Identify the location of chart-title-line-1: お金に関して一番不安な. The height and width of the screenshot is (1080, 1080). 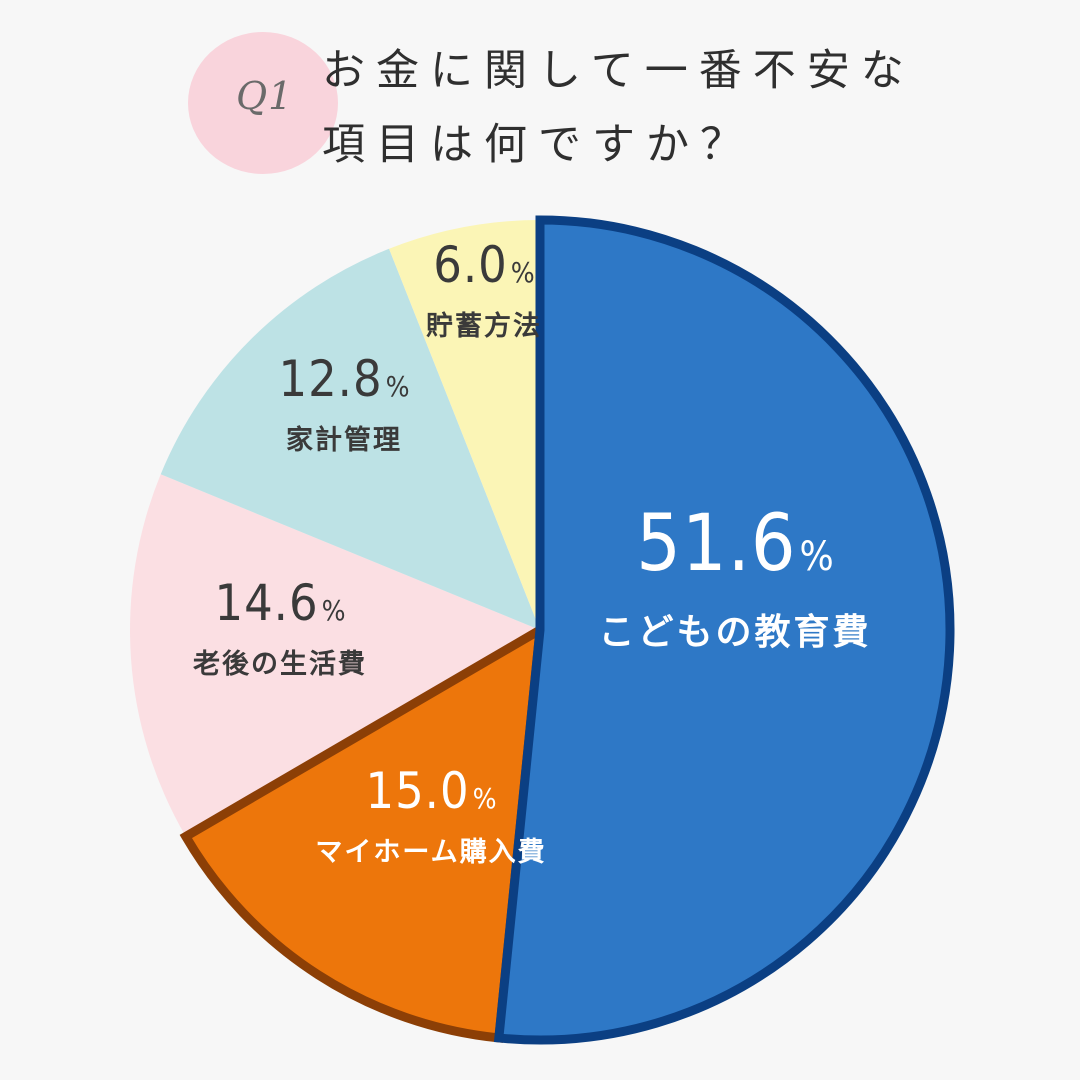
(618, 71).